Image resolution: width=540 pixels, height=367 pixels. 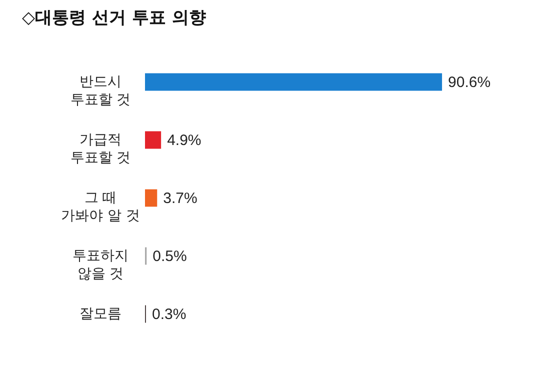 What do you see at coordinates (100, 265) in the screenshot?
I see `y-tick-label: 투표하지 않을 것` at bounding box center [100, 265].